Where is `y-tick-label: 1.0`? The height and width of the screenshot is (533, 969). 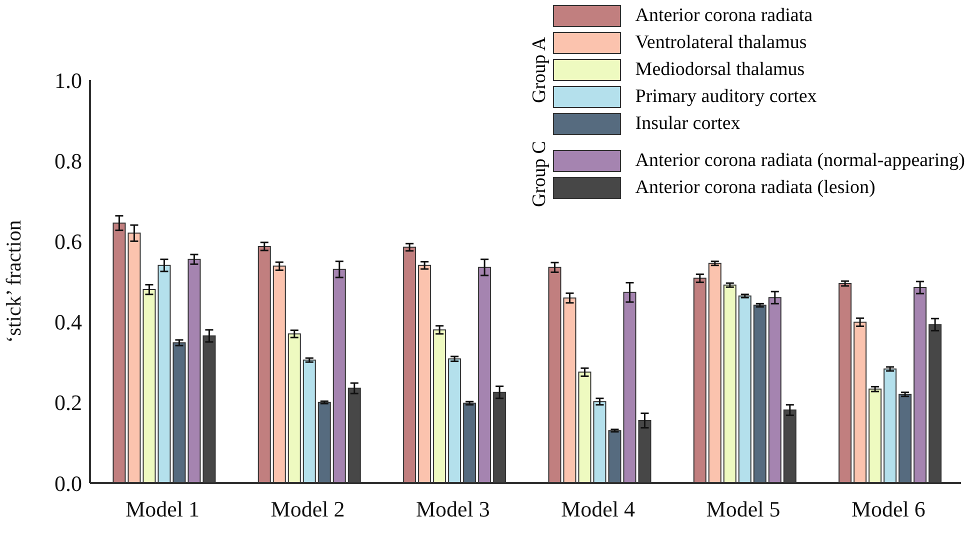 y-tick-label: 1.0 is located at coordinates (68, 80).